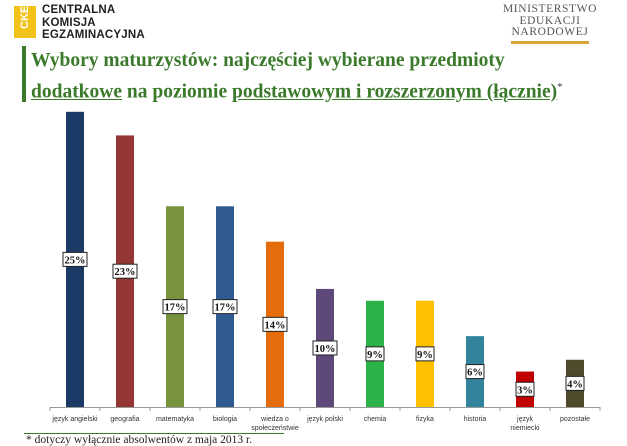 The width and height of the screenshot is (627, 446). Describe the element at coordinates (74, 419) in the screenshot. I see `category-label: język angielski` at that location.